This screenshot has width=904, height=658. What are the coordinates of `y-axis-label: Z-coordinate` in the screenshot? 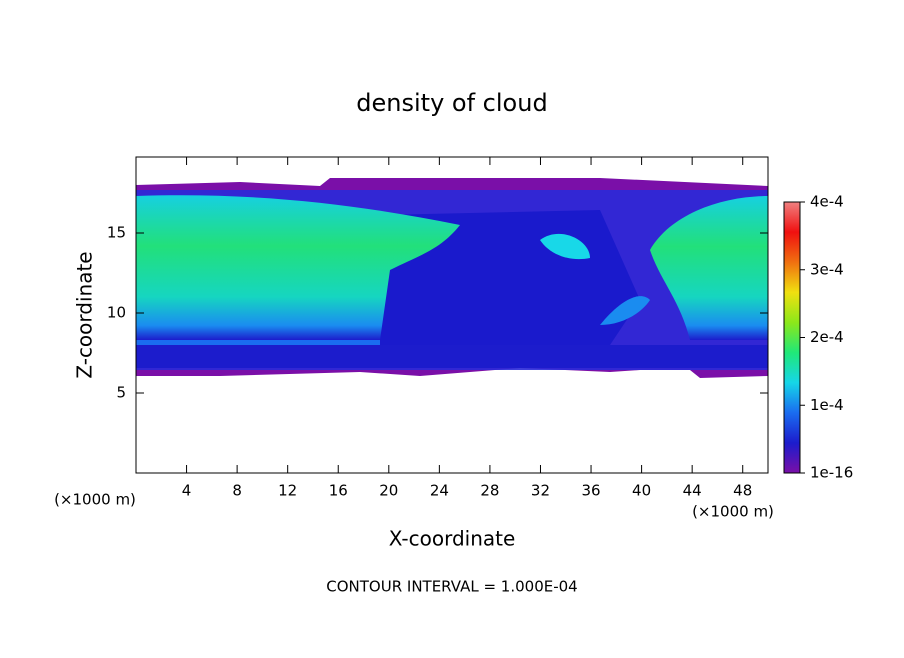 It's located at (85, 314).